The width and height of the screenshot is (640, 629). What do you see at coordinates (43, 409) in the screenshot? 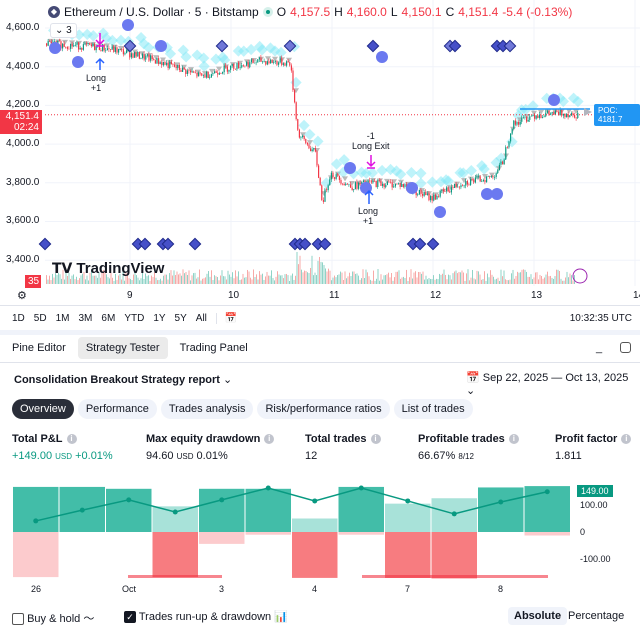
I see `tab-overview: Overview` at bounding box center [43, 409].